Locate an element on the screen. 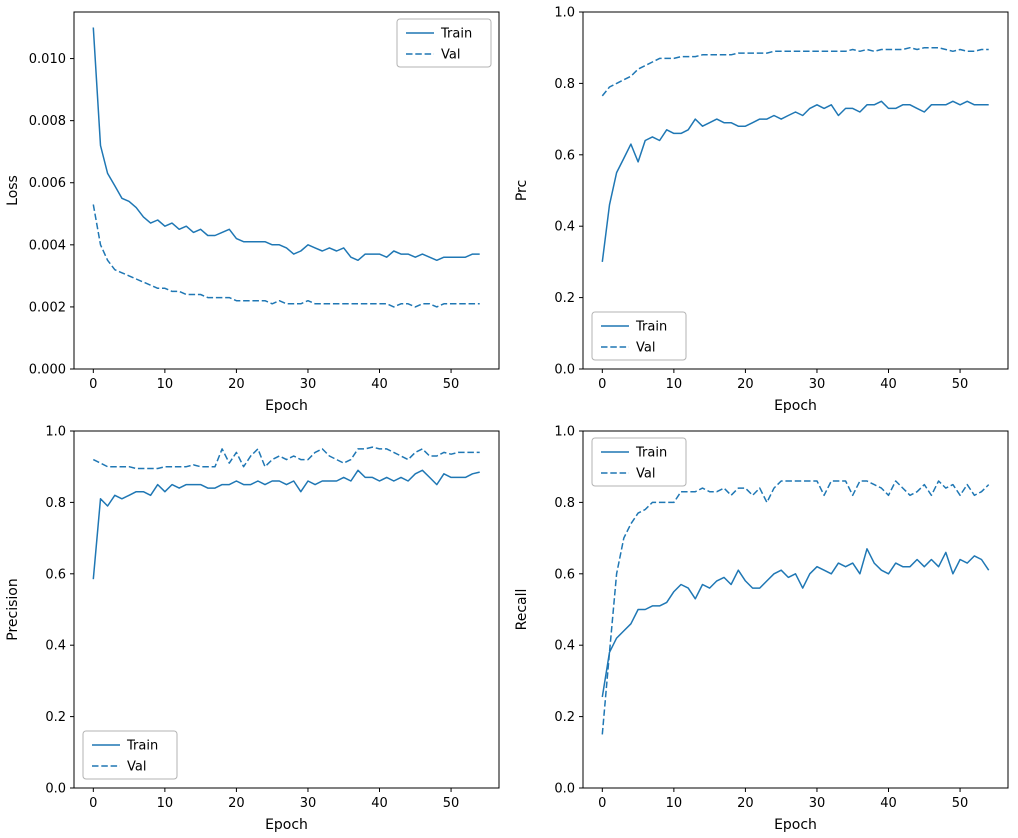 The image size is (1018, 838). y-tick-label: 0.002 is located at coordinates (47, 307).